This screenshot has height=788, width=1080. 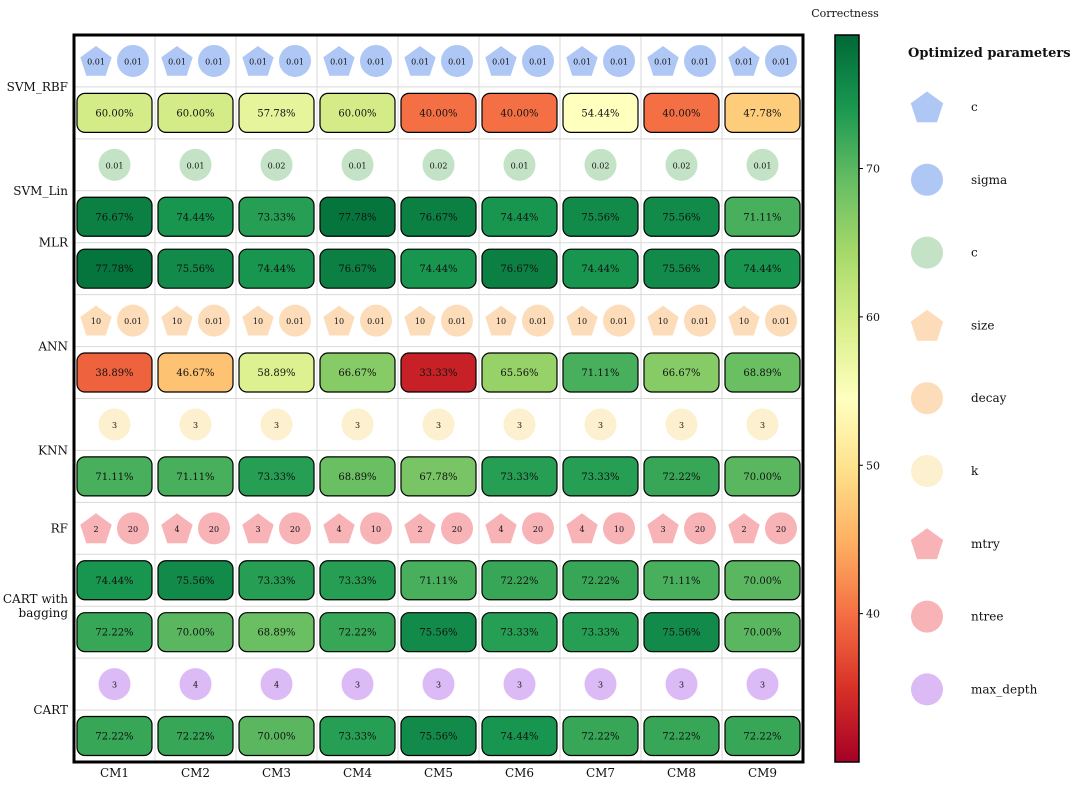 What do you see at coordinates (975, 471) in the screenshot?
I see `legend-label: k` at bounding box center [975, 471].